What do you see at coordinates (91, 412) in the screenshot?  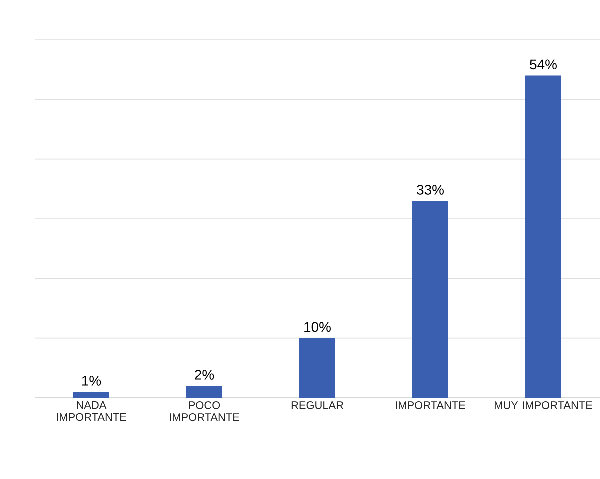 I see `x-tick-label: NADA IMPORTANTE` at bounding box center [91, 412].